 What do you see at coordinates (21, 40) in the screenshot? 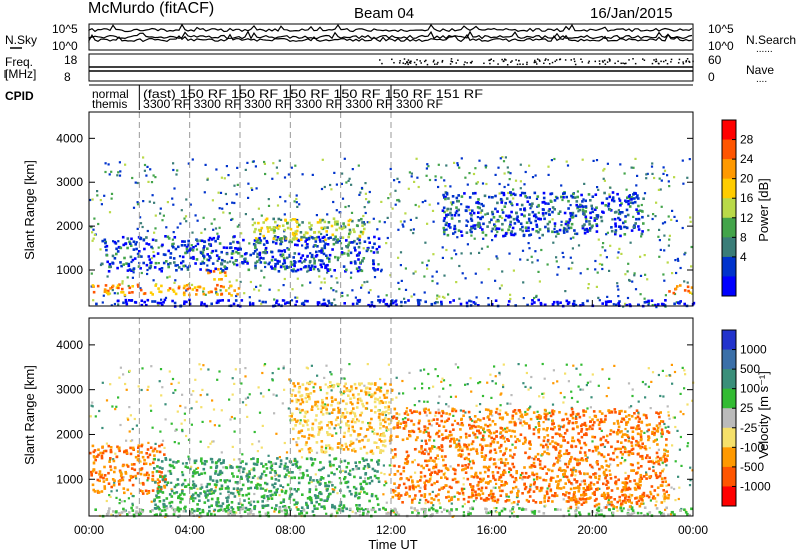
I see `nsky-label: N.Sky` at bounding box center [21, 40].